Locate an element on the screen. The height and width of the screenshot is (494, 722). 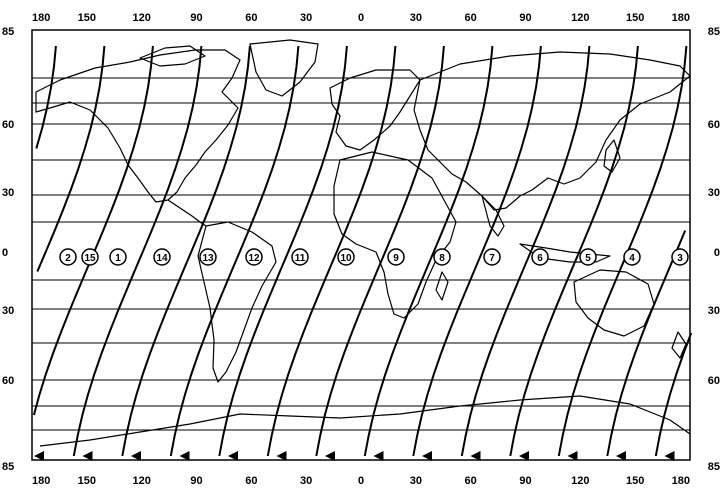
orbit-number-text: 12 is located at coordinates (254, 258).